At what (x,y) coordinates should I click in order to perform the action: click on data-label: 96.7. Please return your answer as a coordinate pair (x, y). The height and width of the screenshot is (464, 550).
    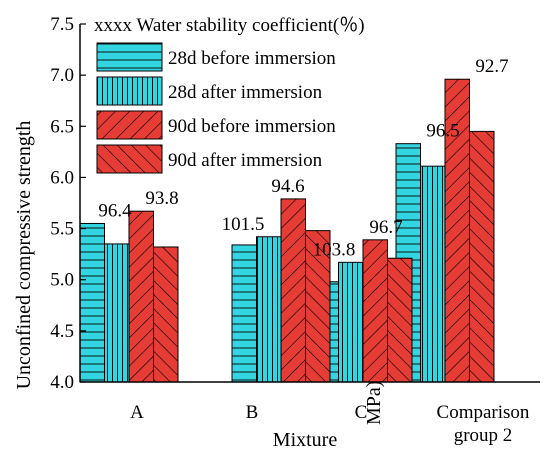
    Looking at the image, I should click on (385, 227).